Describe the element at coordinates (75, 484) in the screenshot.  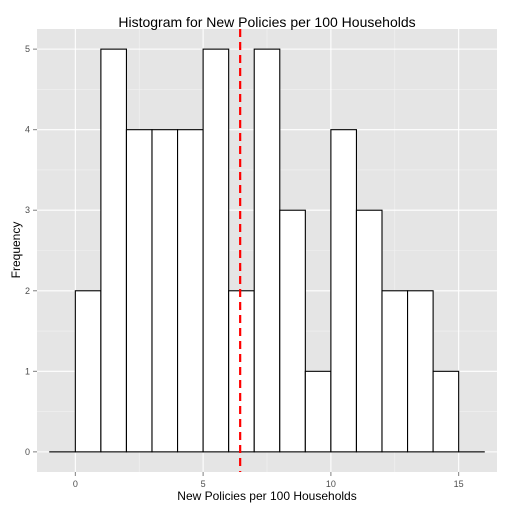
I see `x-tick-label: 0` at that location.